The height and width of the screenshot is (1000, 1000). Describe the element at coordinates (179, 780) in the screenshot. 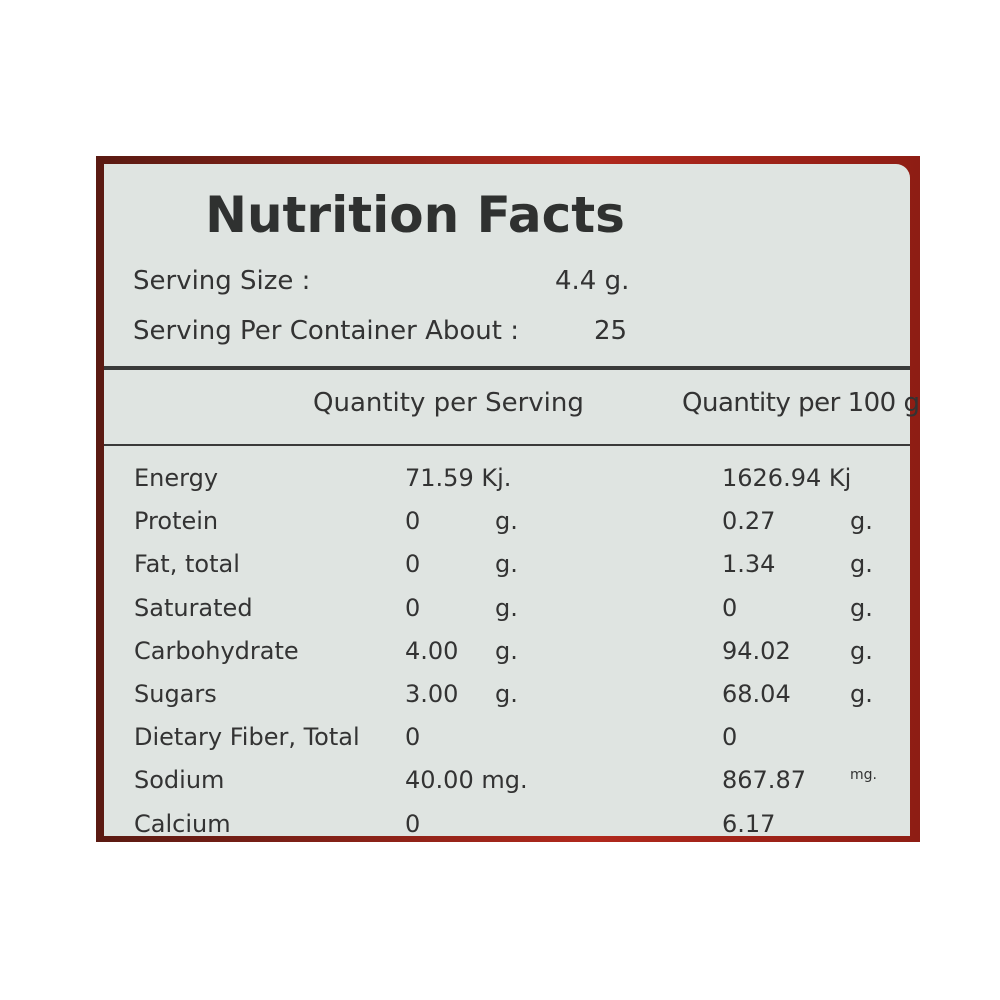

I see `nutrient-name: Sodium` at that location.